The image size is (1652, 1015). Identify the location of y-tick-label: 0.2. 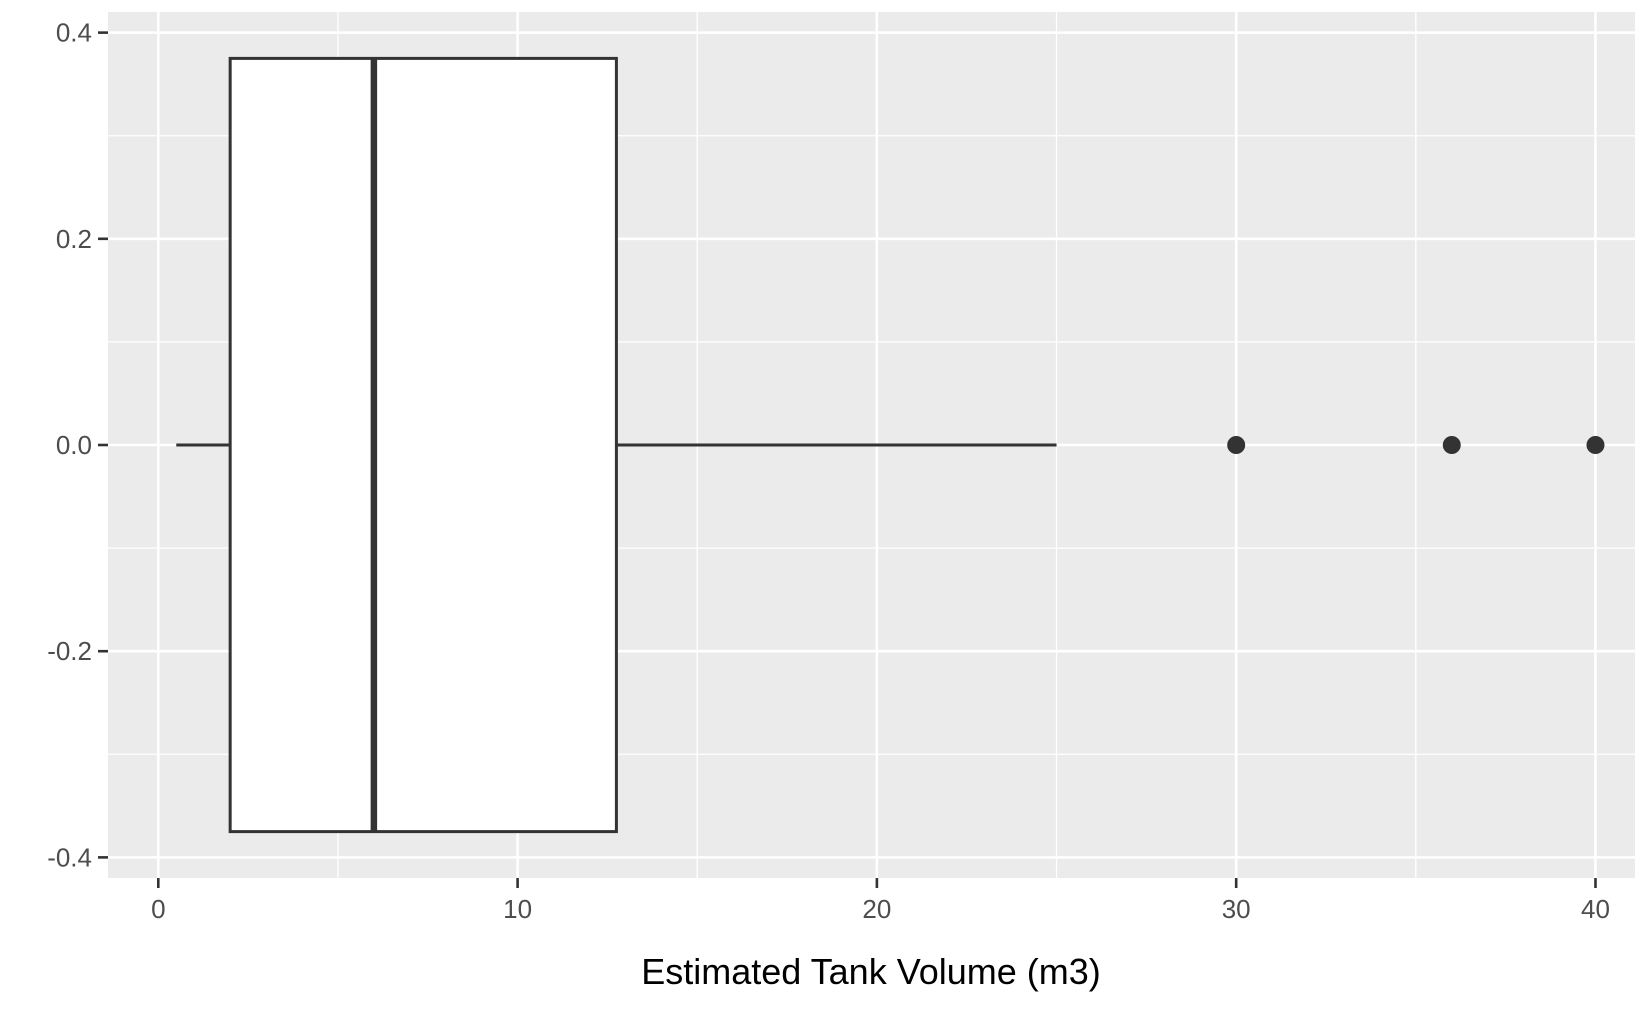
(74, 239).